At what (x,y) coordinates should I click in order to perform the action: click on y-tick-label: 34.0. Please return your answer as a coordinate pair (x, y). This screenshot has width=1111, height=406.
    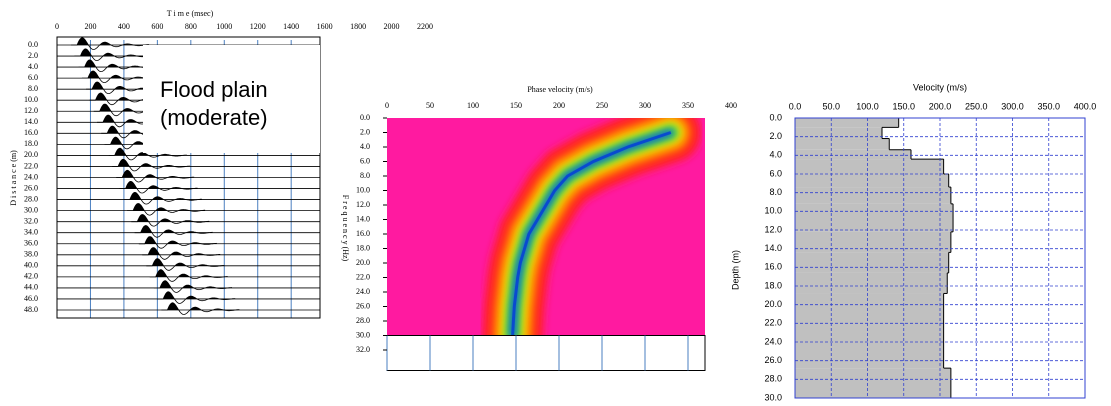
    Looking at the image, I should click on (31, 232).